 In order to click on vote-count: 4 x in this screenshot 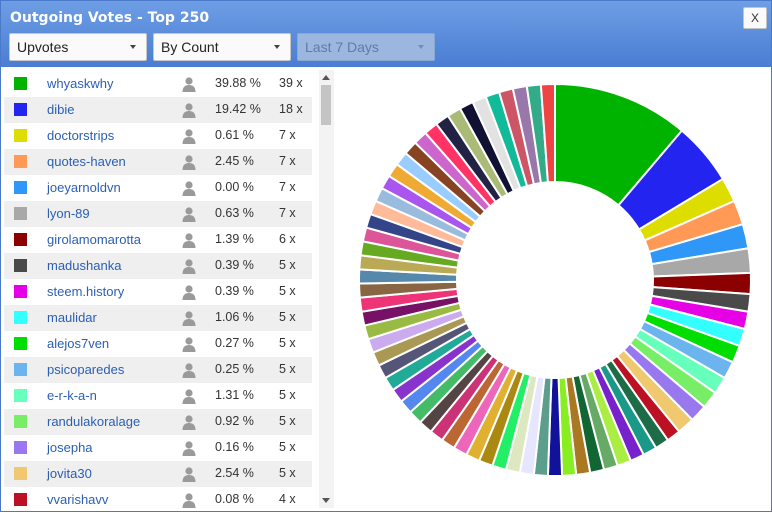, I will do `click(287, 499)`.